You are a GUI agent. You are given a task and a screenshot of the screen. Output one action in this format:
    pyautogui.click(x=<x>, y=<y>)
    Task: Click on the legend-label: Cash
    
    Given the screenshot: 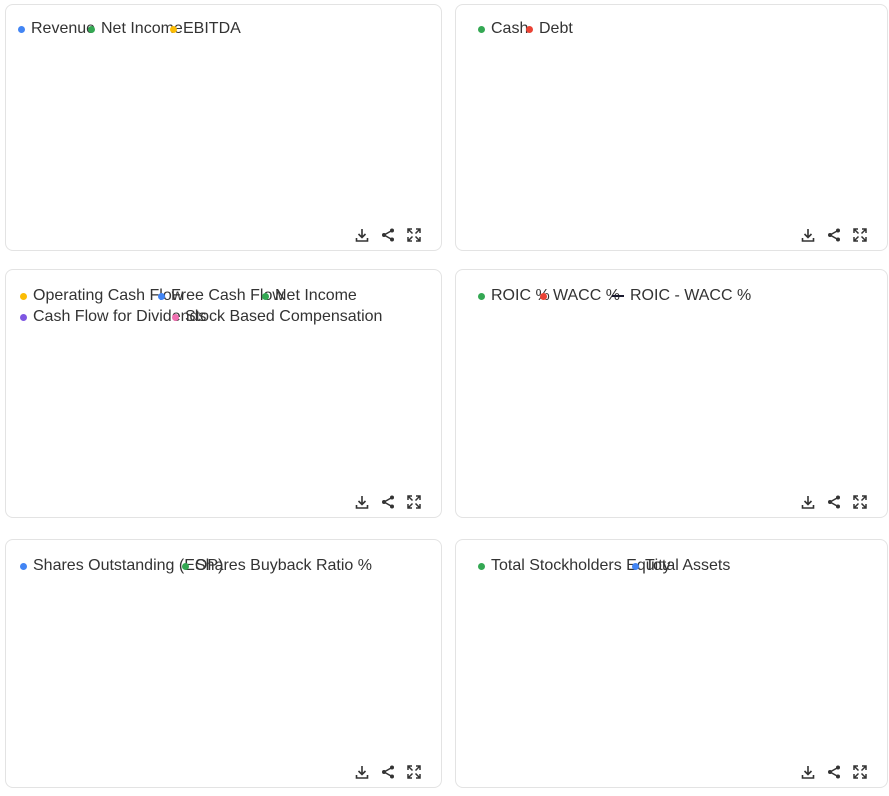 What is the action you would take?
    pyautogui.click(x=510, y=28)
    